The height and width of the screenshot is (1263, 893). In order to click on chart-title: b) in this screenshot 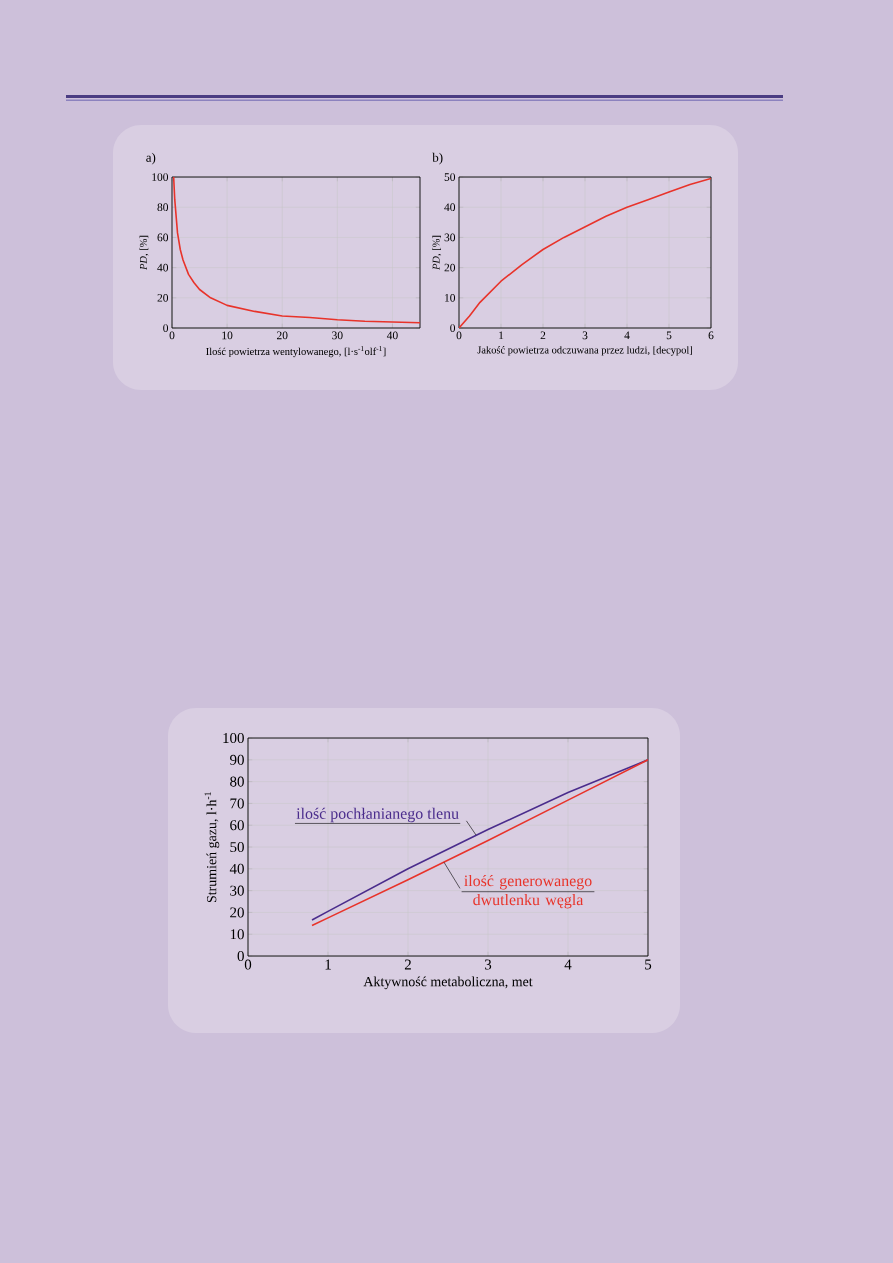, I will do `click(437, 158)`.